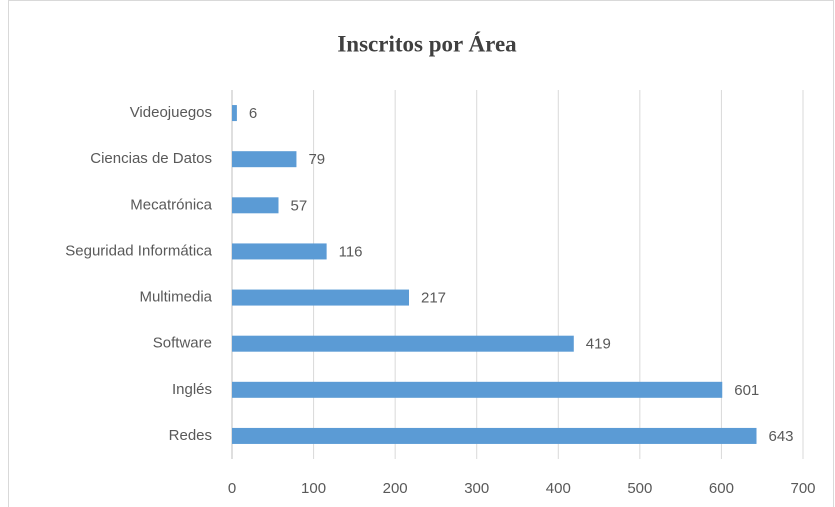 The image size is (835, 507). Describe the element at coordinates (182, 343) in the screenshot. I see `y-tick-label: Software` at that location.